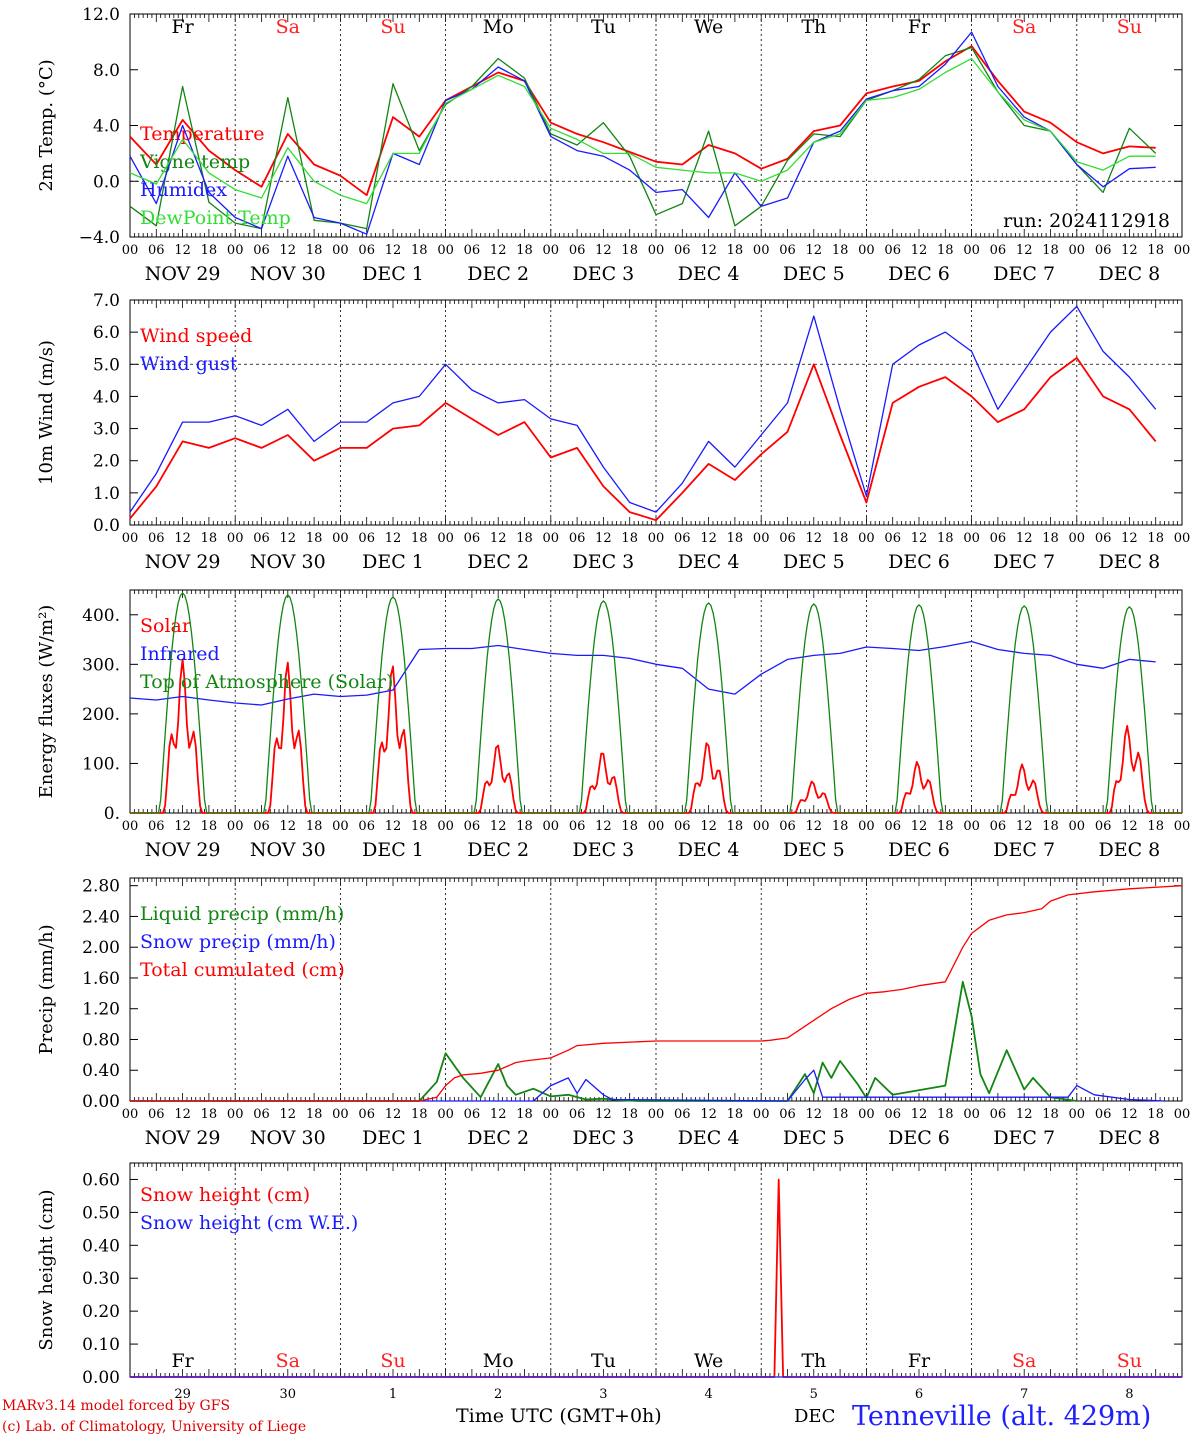 The width and height of the screenshot is (1194, 1440). Describe the element at coordinates (116, 1406) in the screenshot. I see `credit-line-1: MARv3.14 model forced by GFS` at that location.